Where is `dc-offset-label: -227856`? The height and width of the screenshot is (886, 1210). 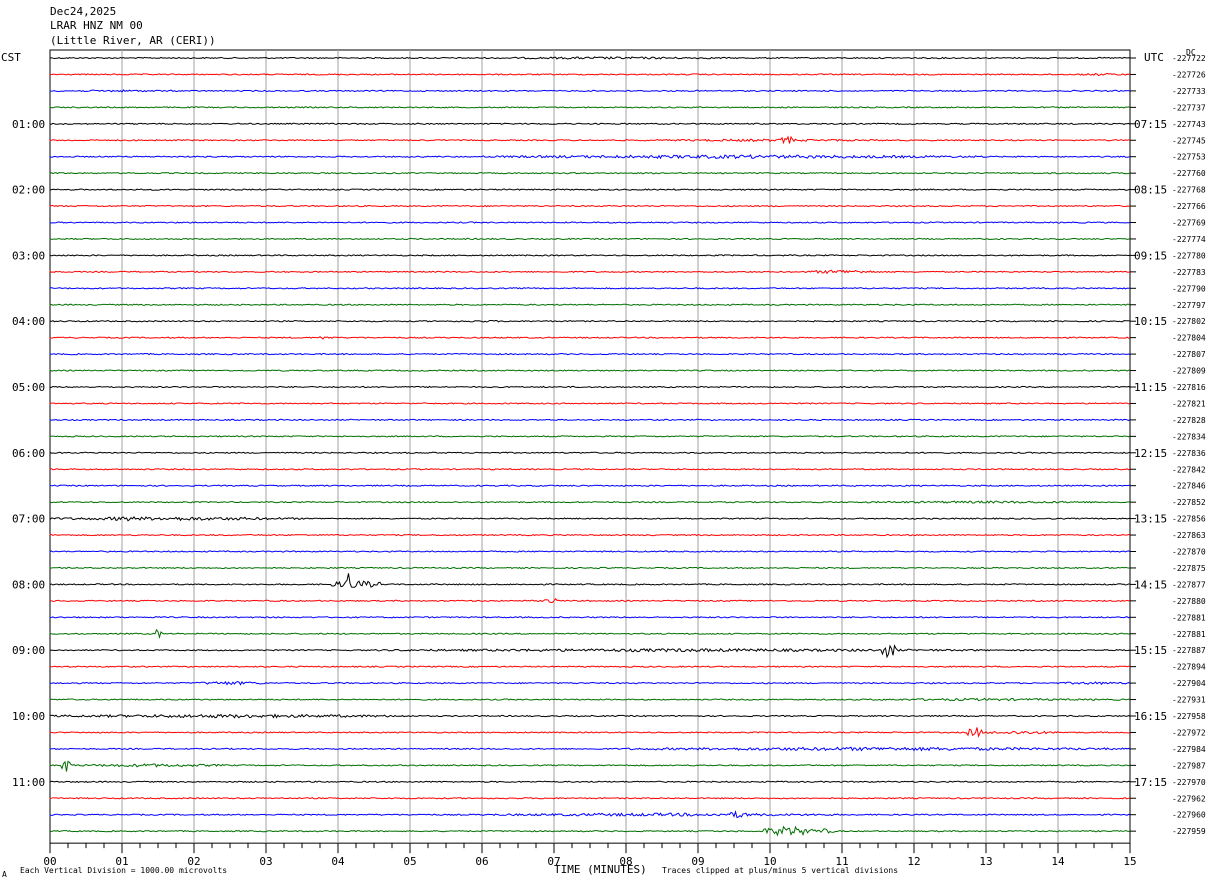 dc-offset-label: -227856 is located at coordinates (1189, 519).